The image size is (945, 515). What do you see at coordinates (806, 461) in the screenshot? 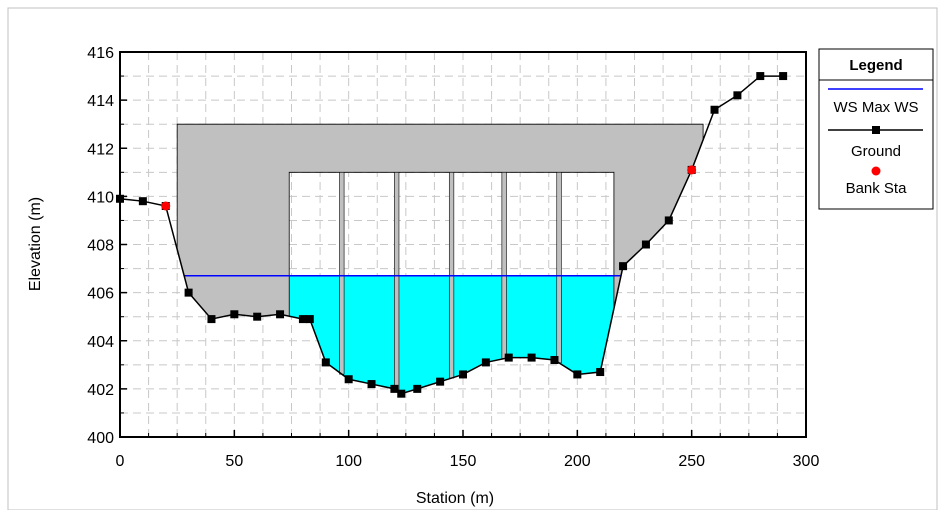
I see `x-tick-label: 300` at bounding box center [806, 461].